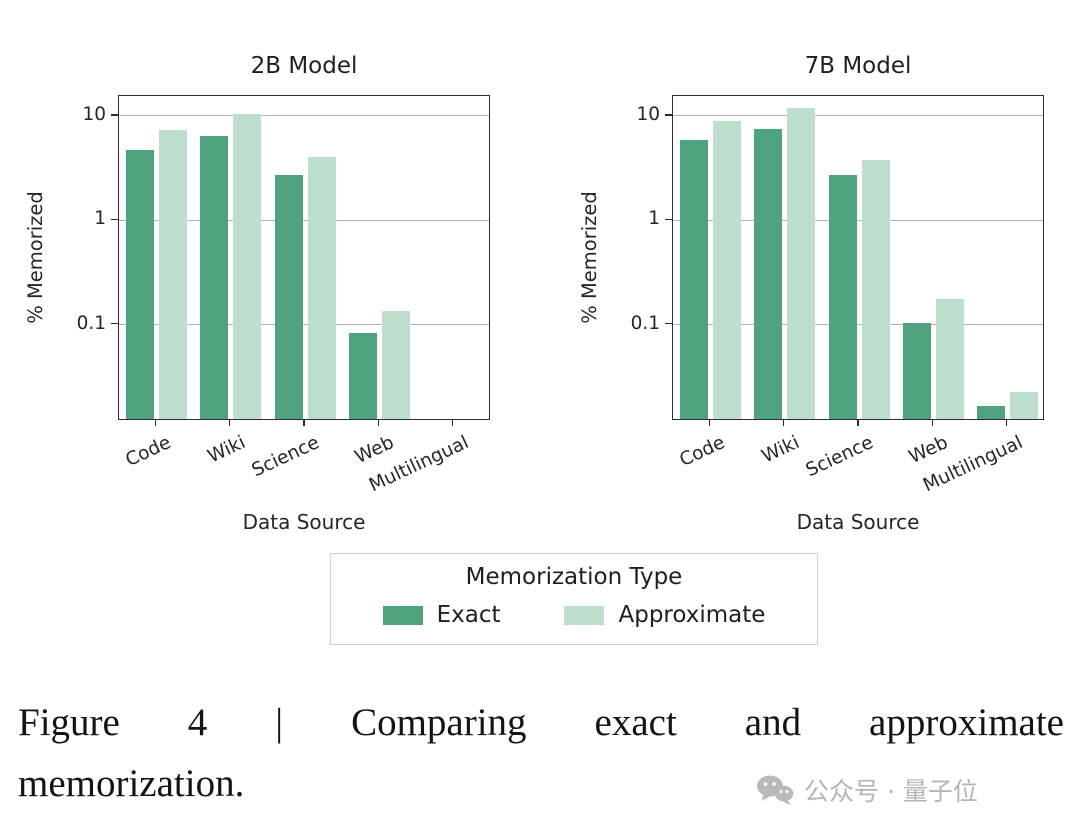 This screenshot has width=1080, height=835. Describe the element at coordinates (584, 615) in the screenshot. I see `approximate-color-swatch` at that location.